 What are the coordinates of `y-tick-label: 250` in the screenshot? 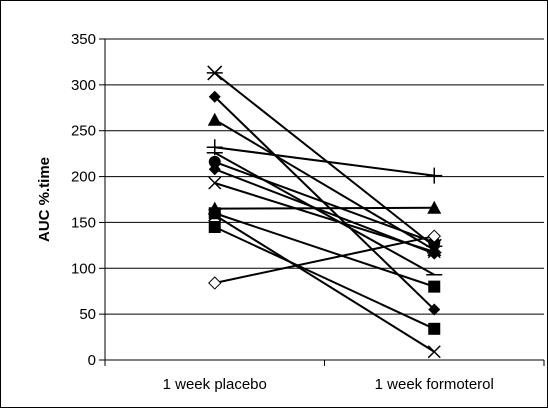 It's located at (83, 131).